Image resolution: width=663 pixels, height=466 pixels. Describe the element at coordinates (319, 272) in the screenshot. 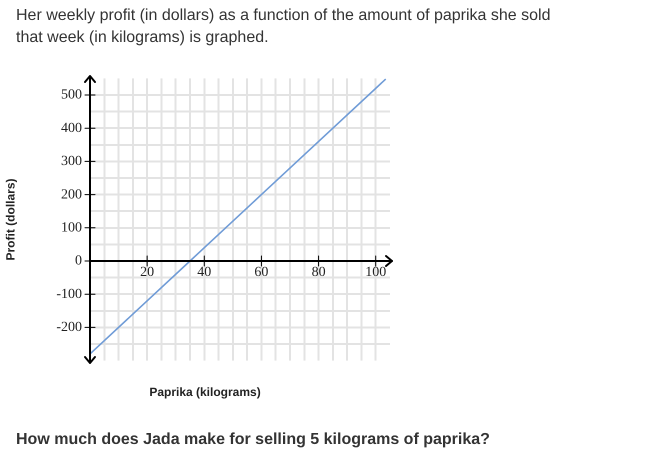

I see `x-tick-label: 80` at that location.